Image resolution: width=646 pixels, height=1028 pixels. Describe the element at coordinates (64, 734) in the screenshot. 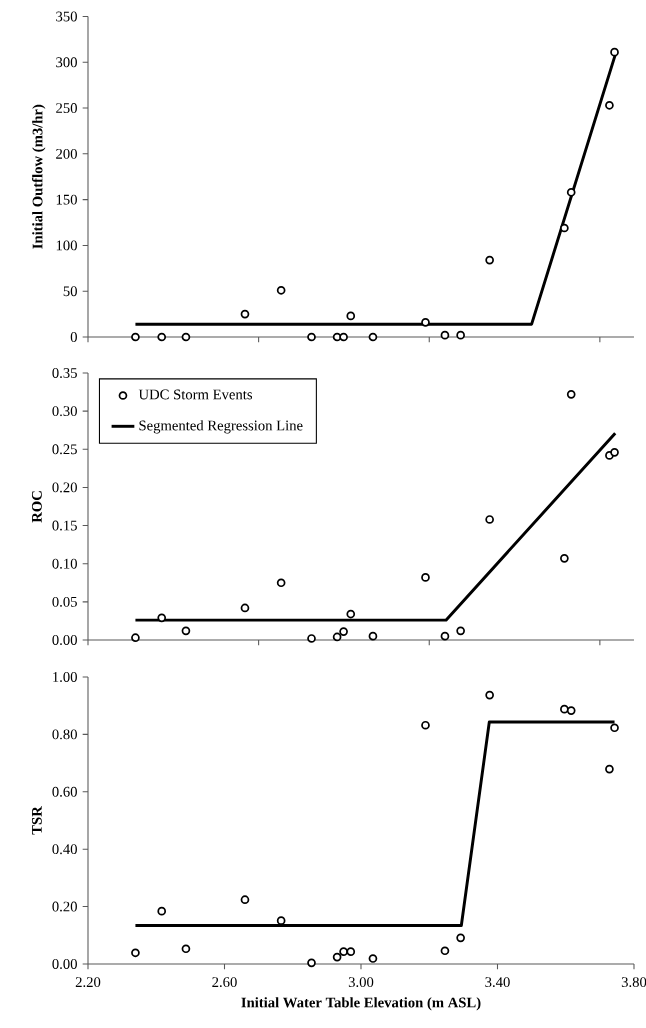

I see `y-tick-label: 0.80` at that location.